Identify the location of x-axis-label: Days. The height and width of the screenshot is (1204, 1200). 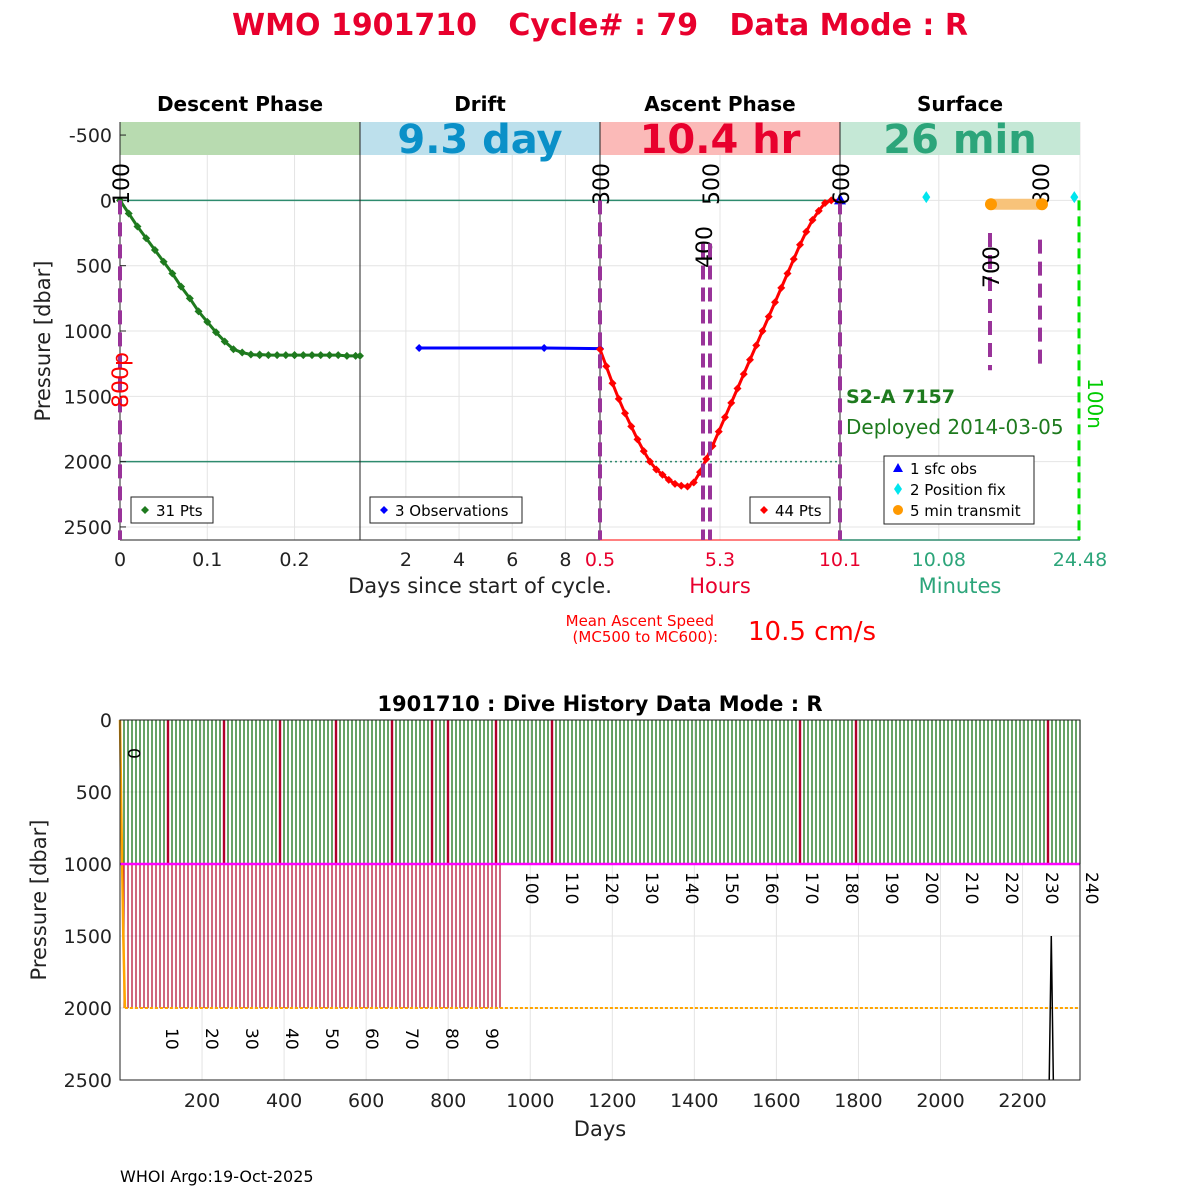
(600, 1129).